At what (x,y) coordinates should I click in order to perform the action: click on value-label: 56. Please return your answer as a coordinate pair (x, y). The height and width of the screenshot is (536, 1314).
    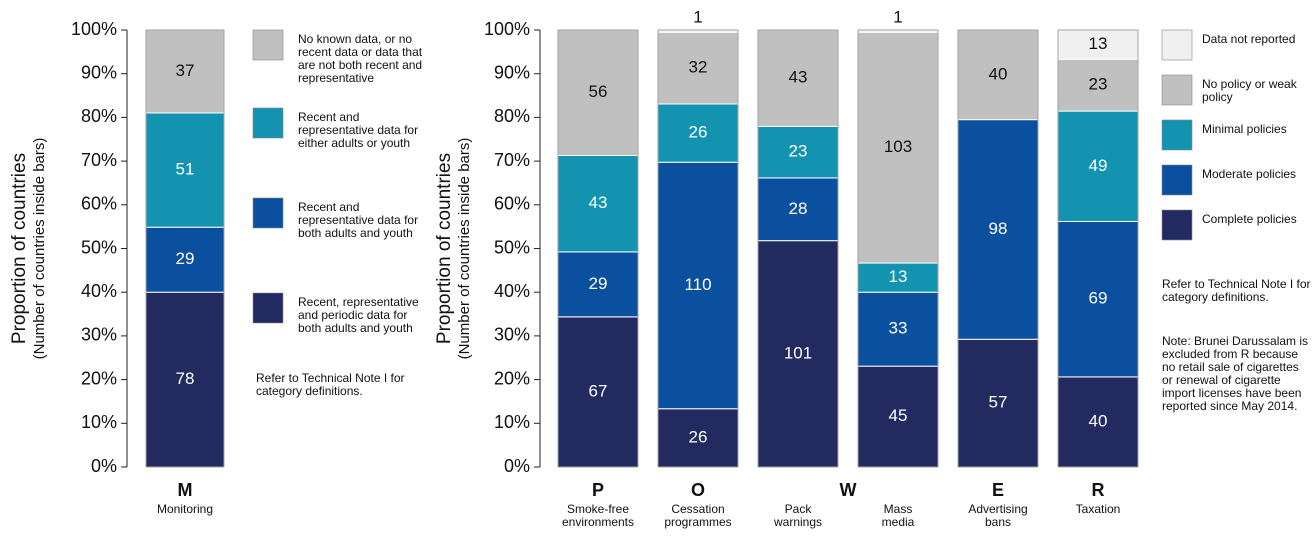
    Looking at the image, I should click on (598, 91).